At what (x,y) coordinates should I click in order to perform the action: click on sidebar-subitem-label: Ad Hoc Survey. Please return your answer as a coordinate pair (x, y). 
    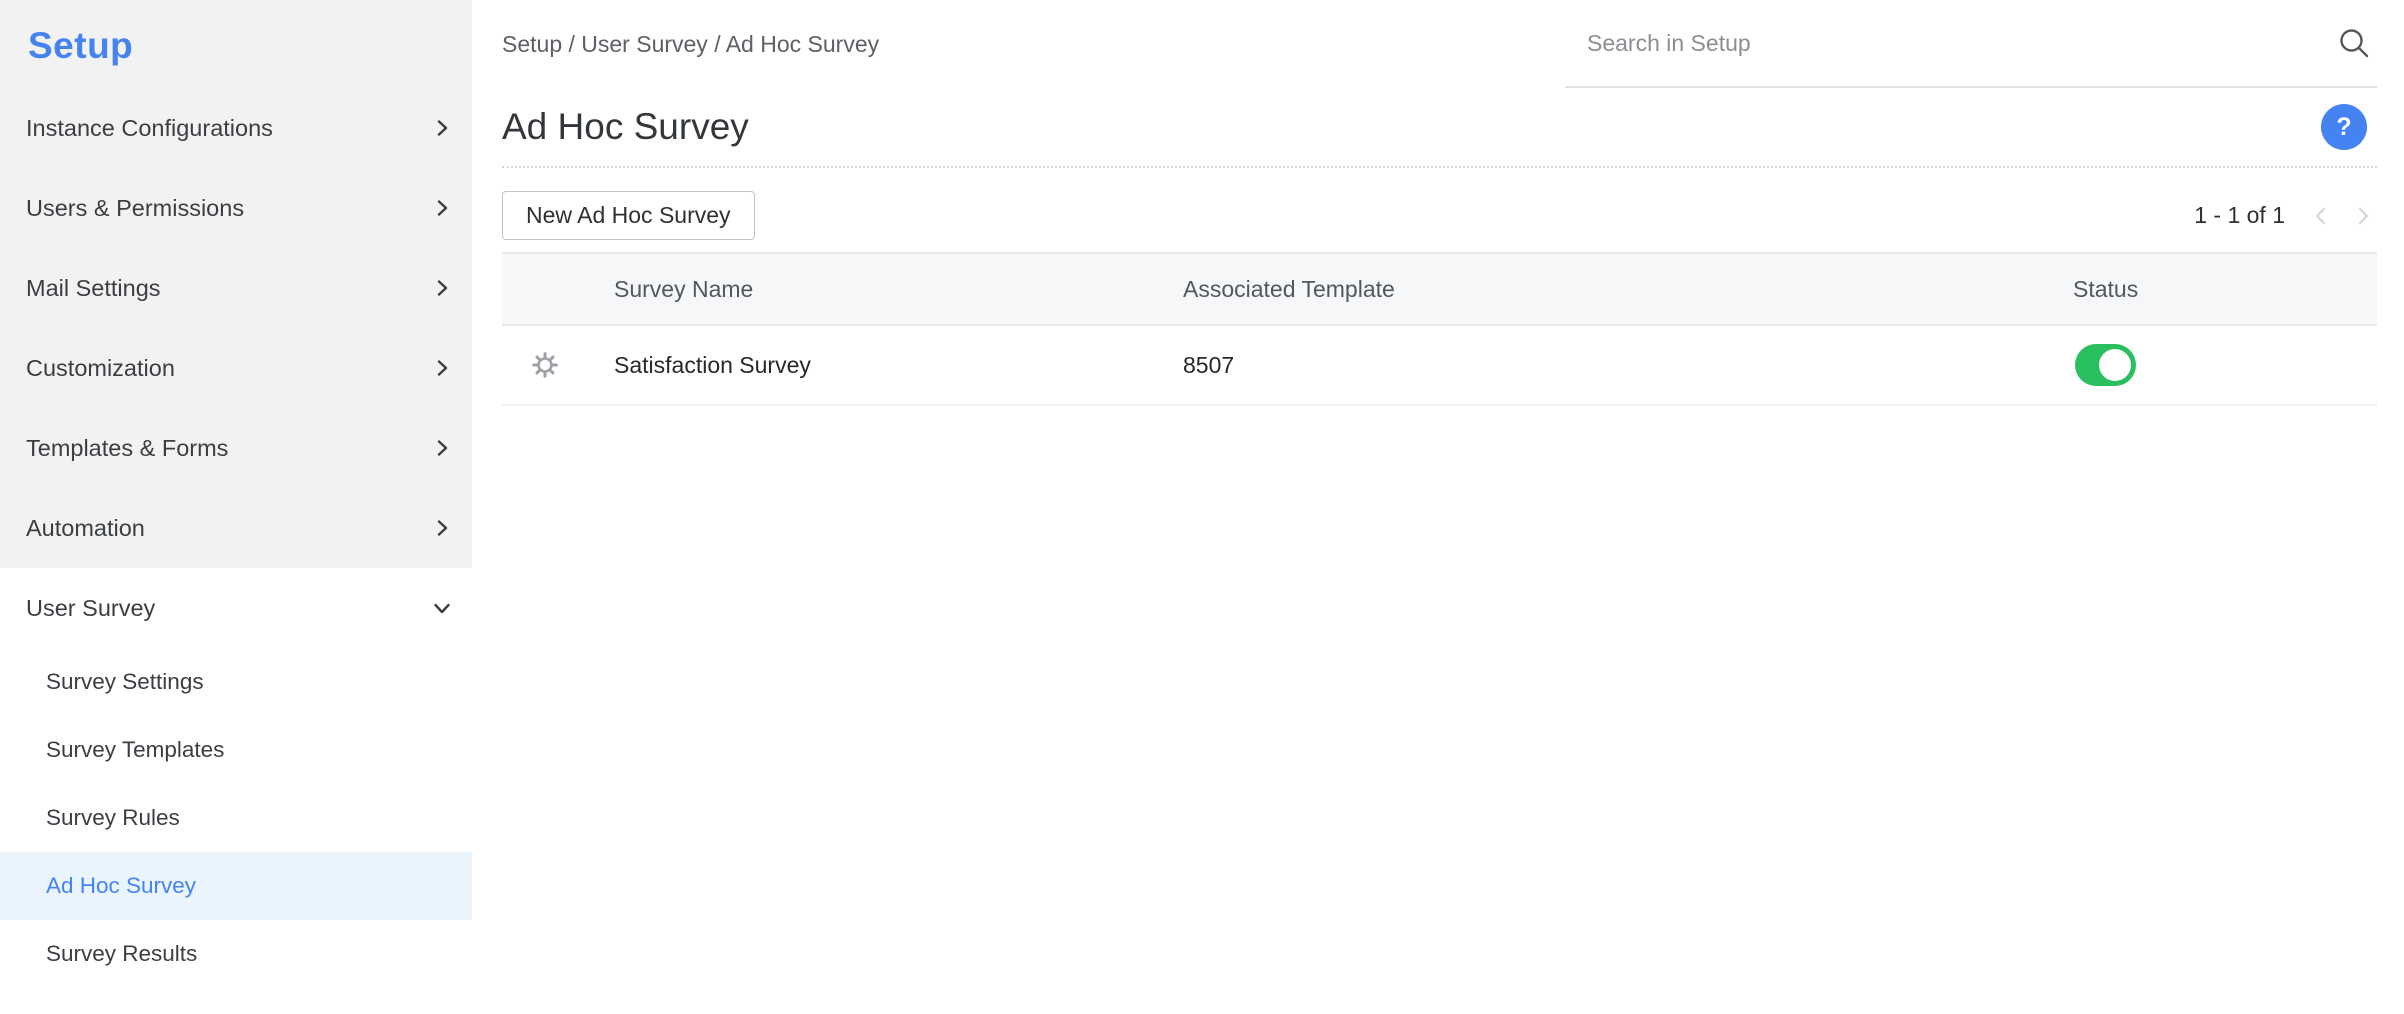
    Looking at the image, I should click on (121, 885).